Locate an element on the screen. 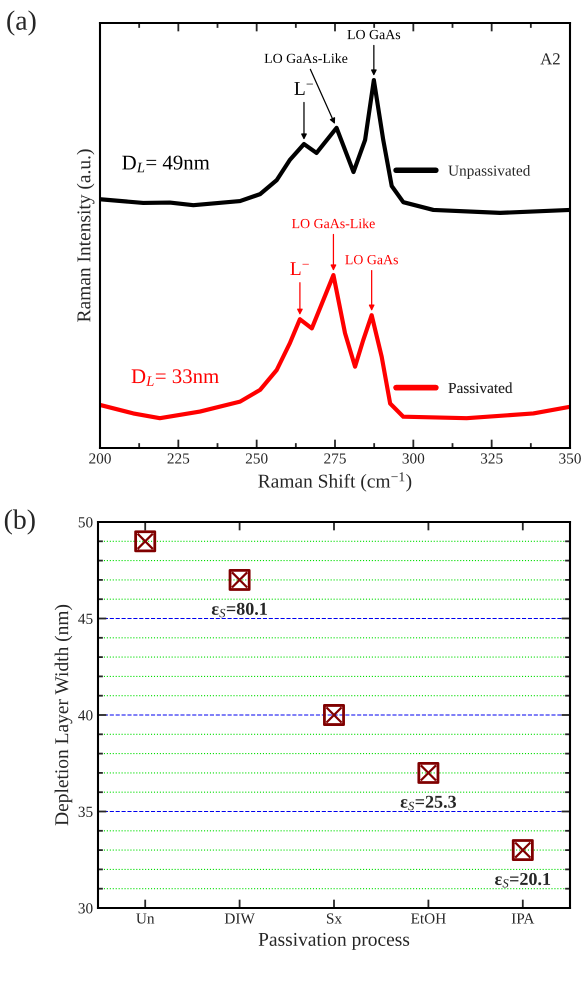  x-tick-label: DIW is located at coordinates (239, 918).